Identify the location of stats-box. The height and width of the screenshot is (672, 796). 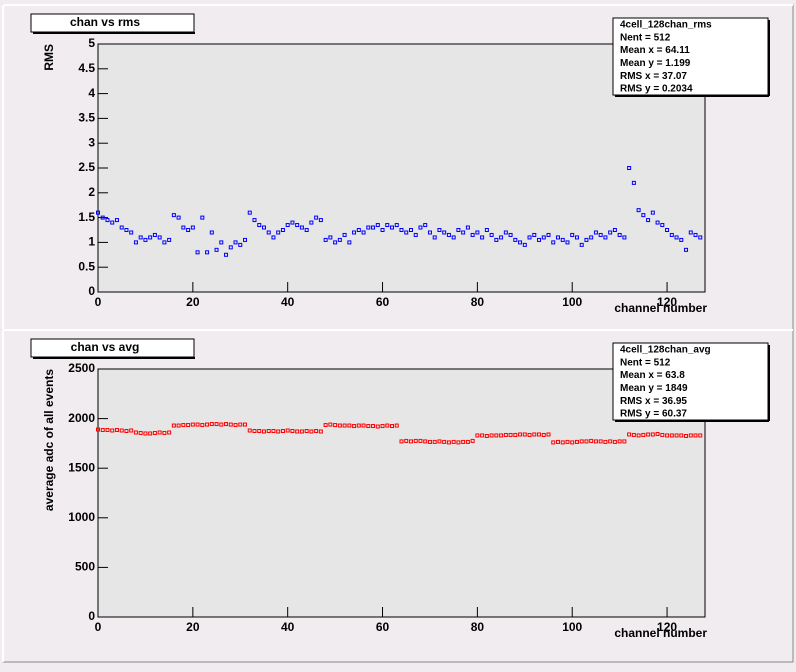
(690, 56).